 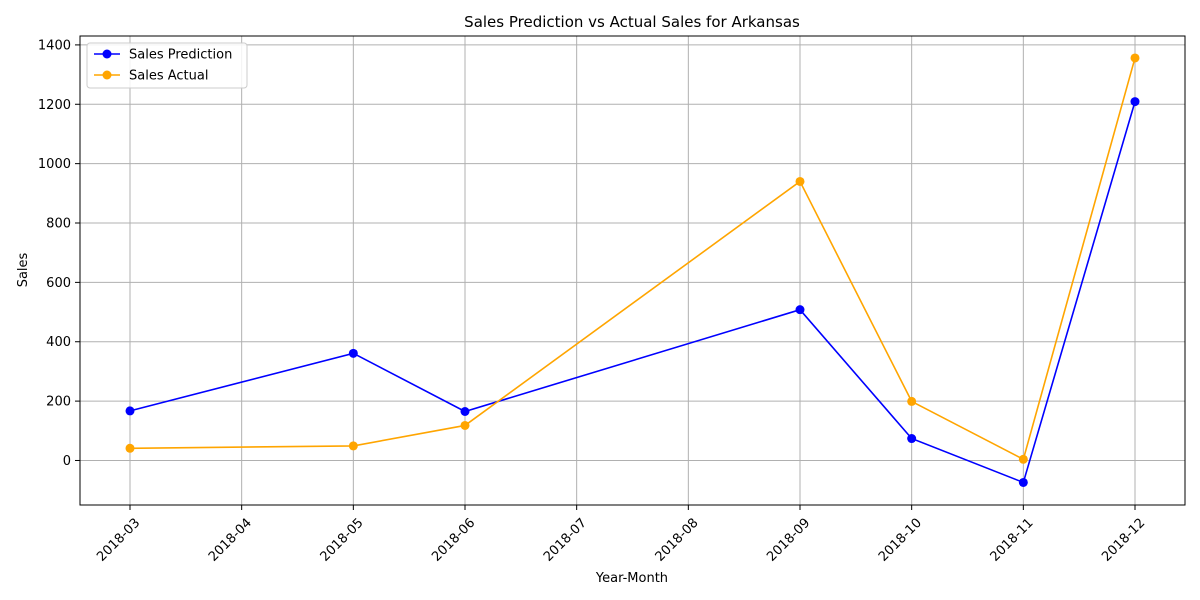 I want to click on legend: Sales Prediction Sales Actual, so click(x=167, y=65).